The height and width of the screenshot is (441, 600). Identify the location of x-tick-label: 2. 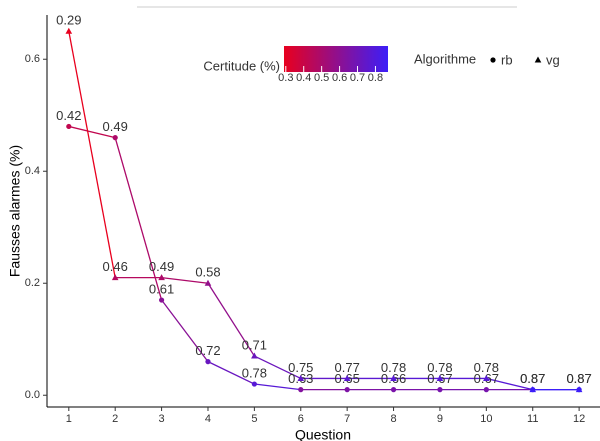
(115, 419).